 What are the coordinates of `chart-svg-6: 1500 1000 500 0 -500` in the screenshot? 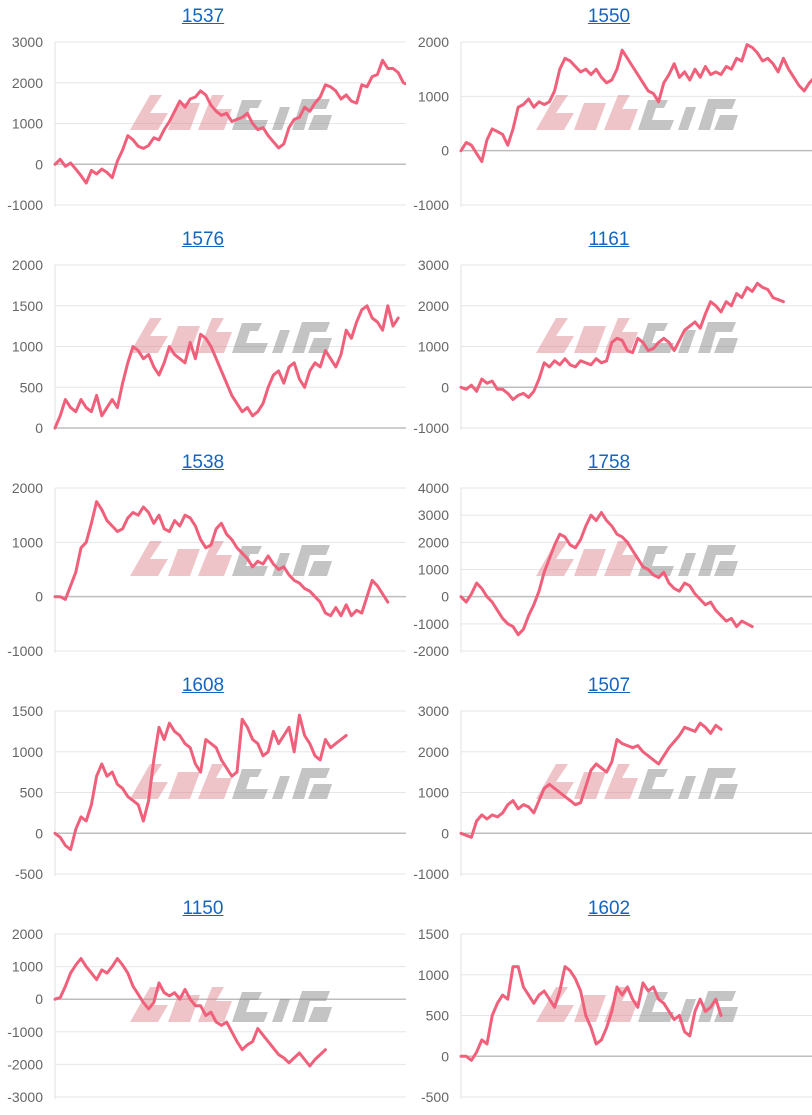 It's located at (209, 792).